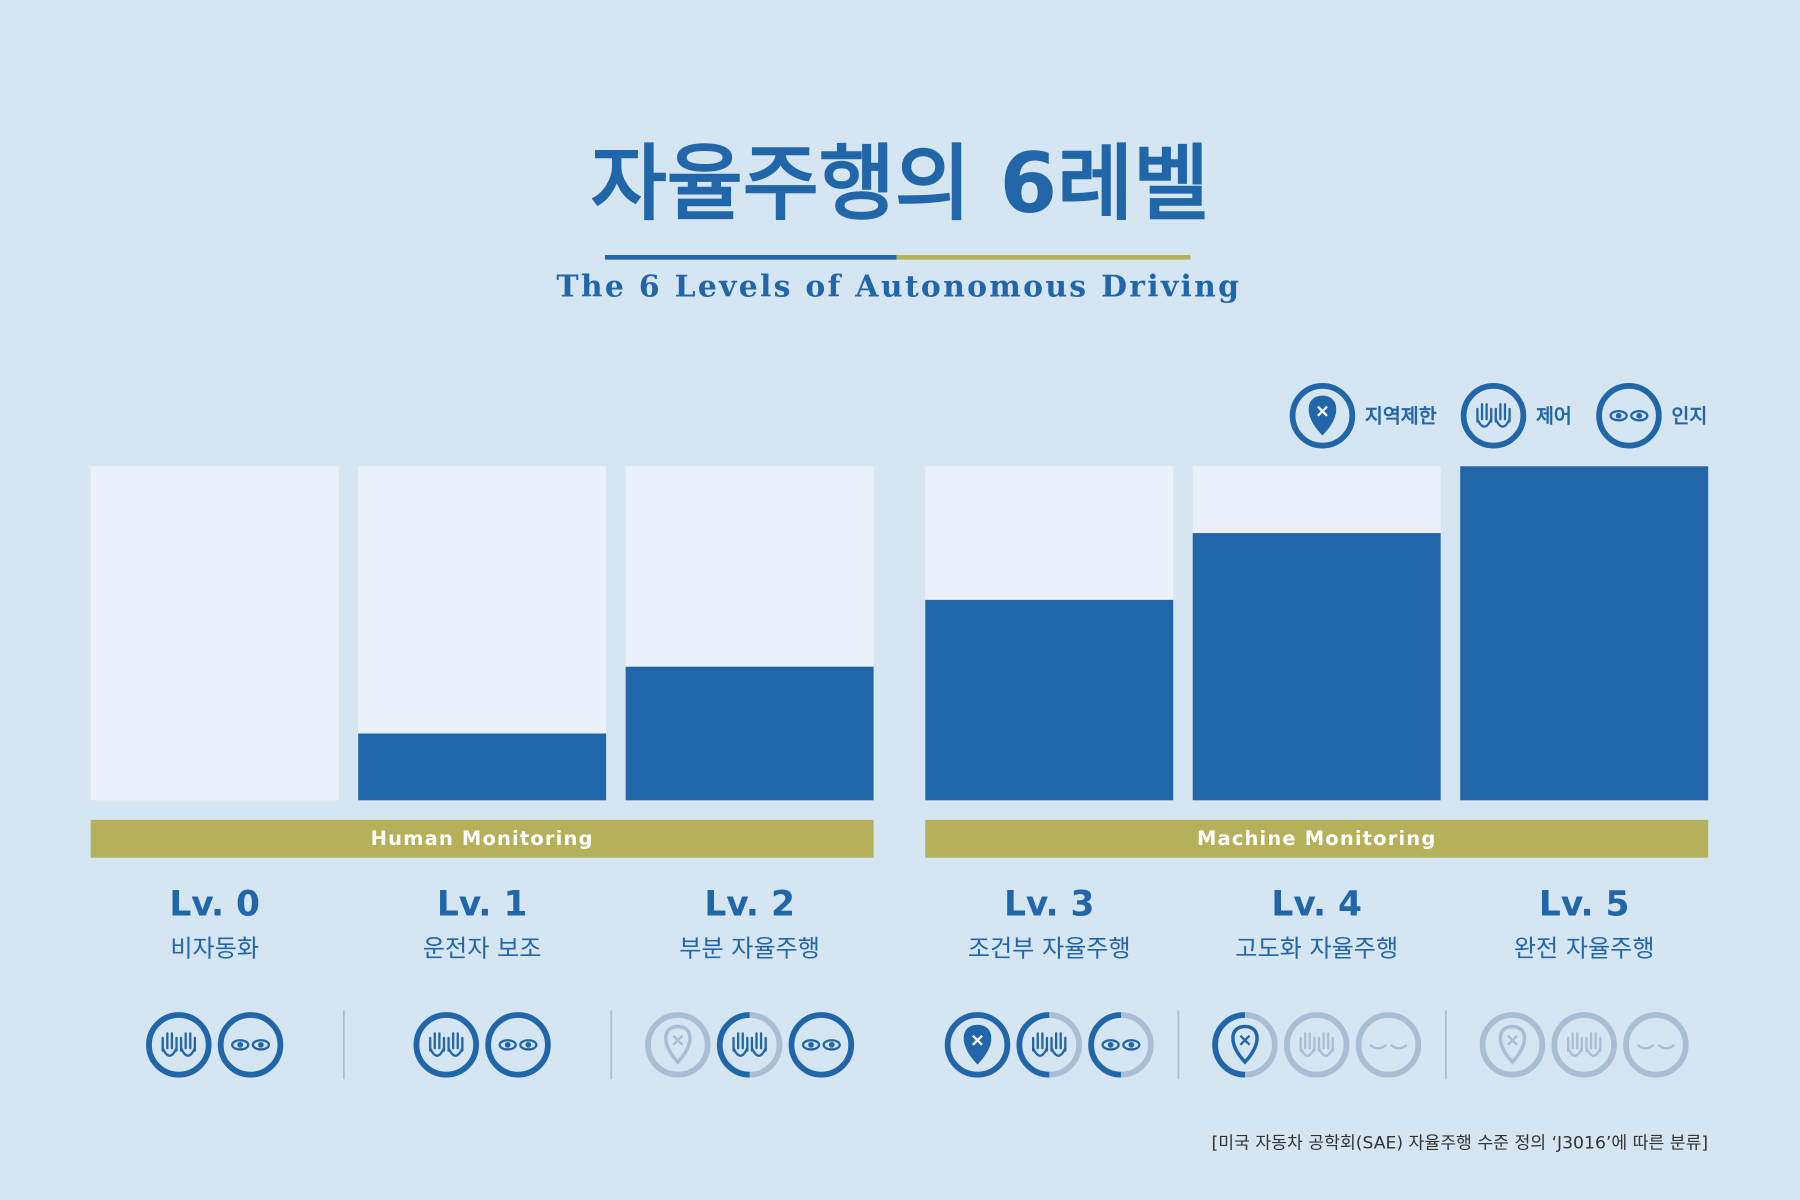 Image resolution: width=1800 pixels, height=1200 pixels. Describe the element at coordinates (749, 904) in the screenshot. I see `level-label: Lv. 2` at that location.